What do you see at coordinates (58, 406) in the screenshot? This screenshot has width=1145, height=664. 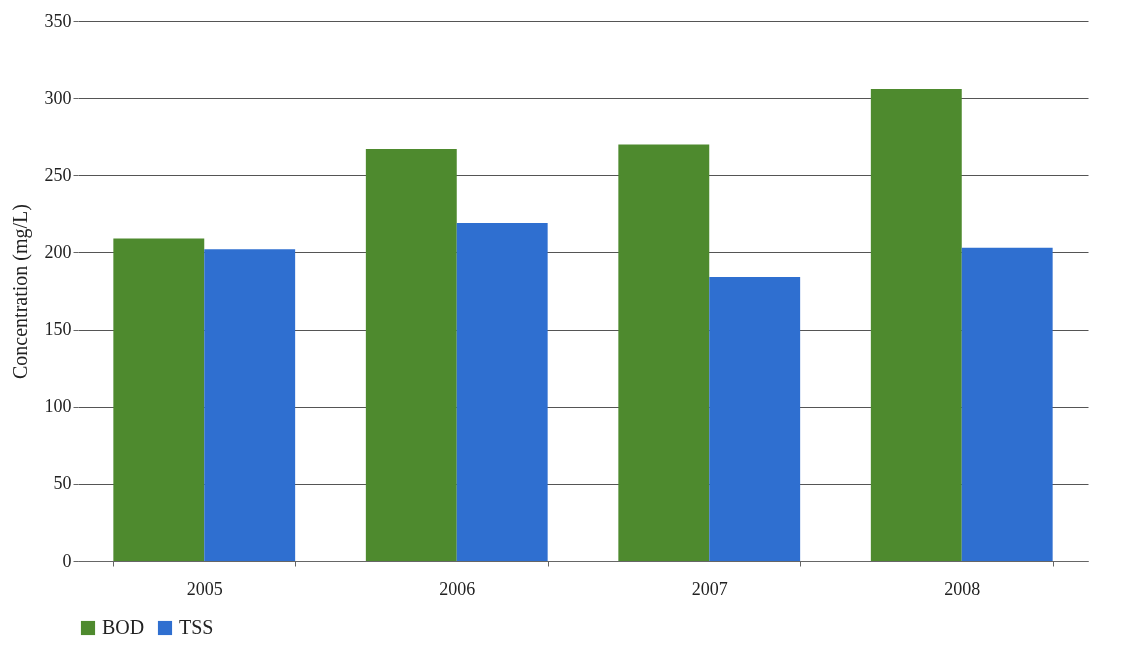 I see `y-tick-label: 100` at bounding box center [58, 406].